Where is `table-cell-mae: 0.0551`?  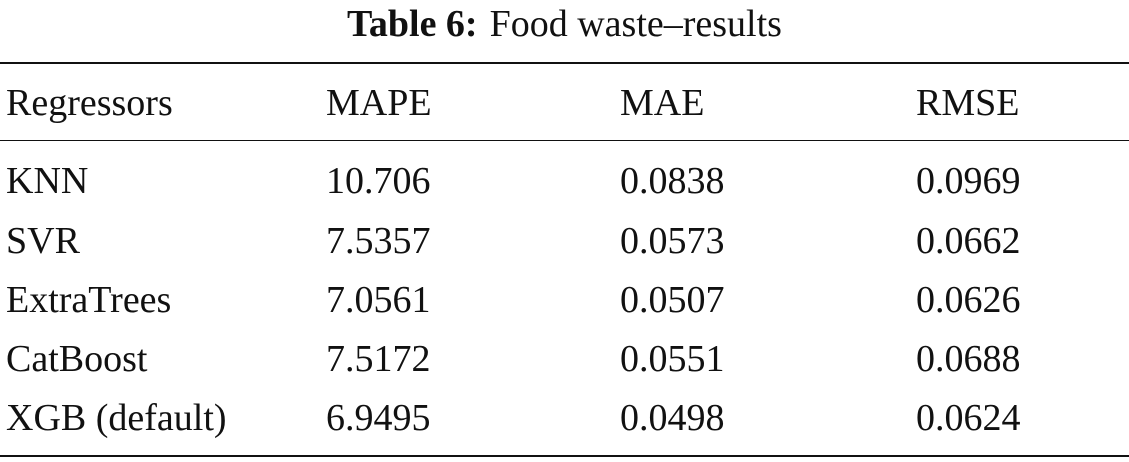 table-cell-mae: 0.0551 is located at coordinates (672, 359).